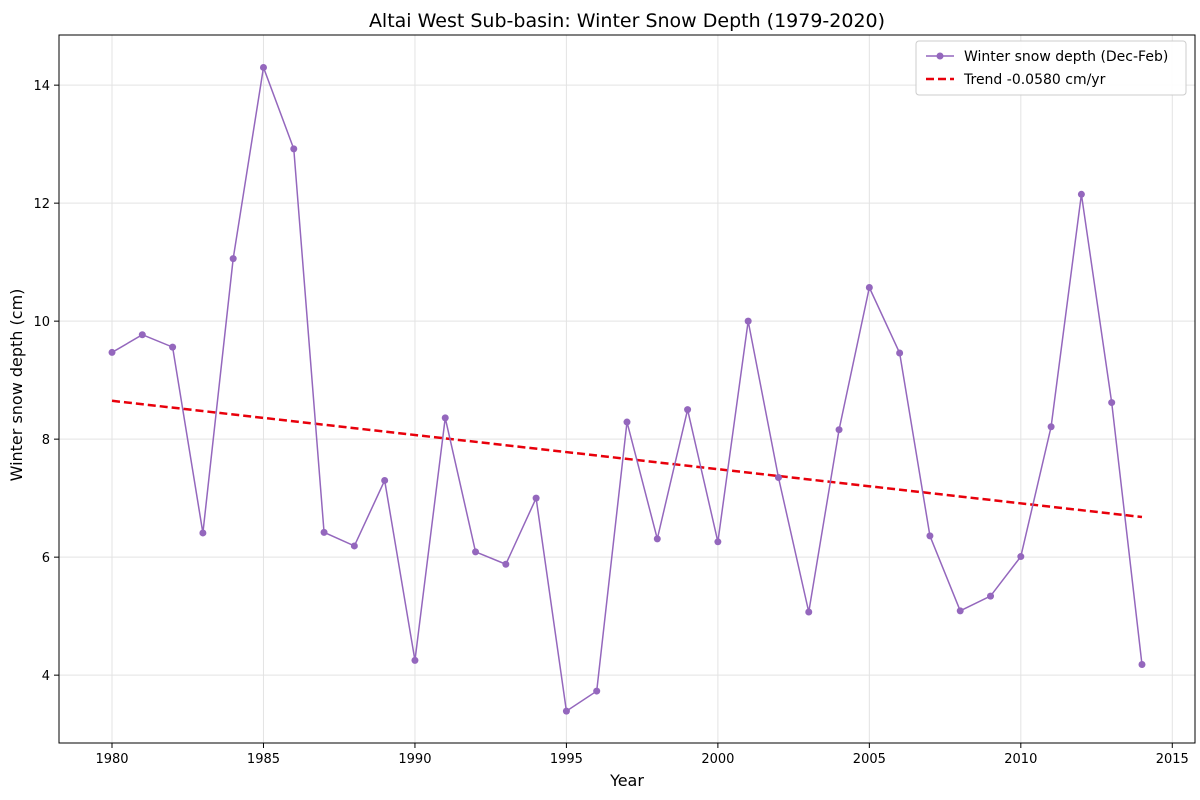 Image resolution: width=1200 pixels, height=800 pixels. I want to click on y-tick-label: 6, so click(46, 558).